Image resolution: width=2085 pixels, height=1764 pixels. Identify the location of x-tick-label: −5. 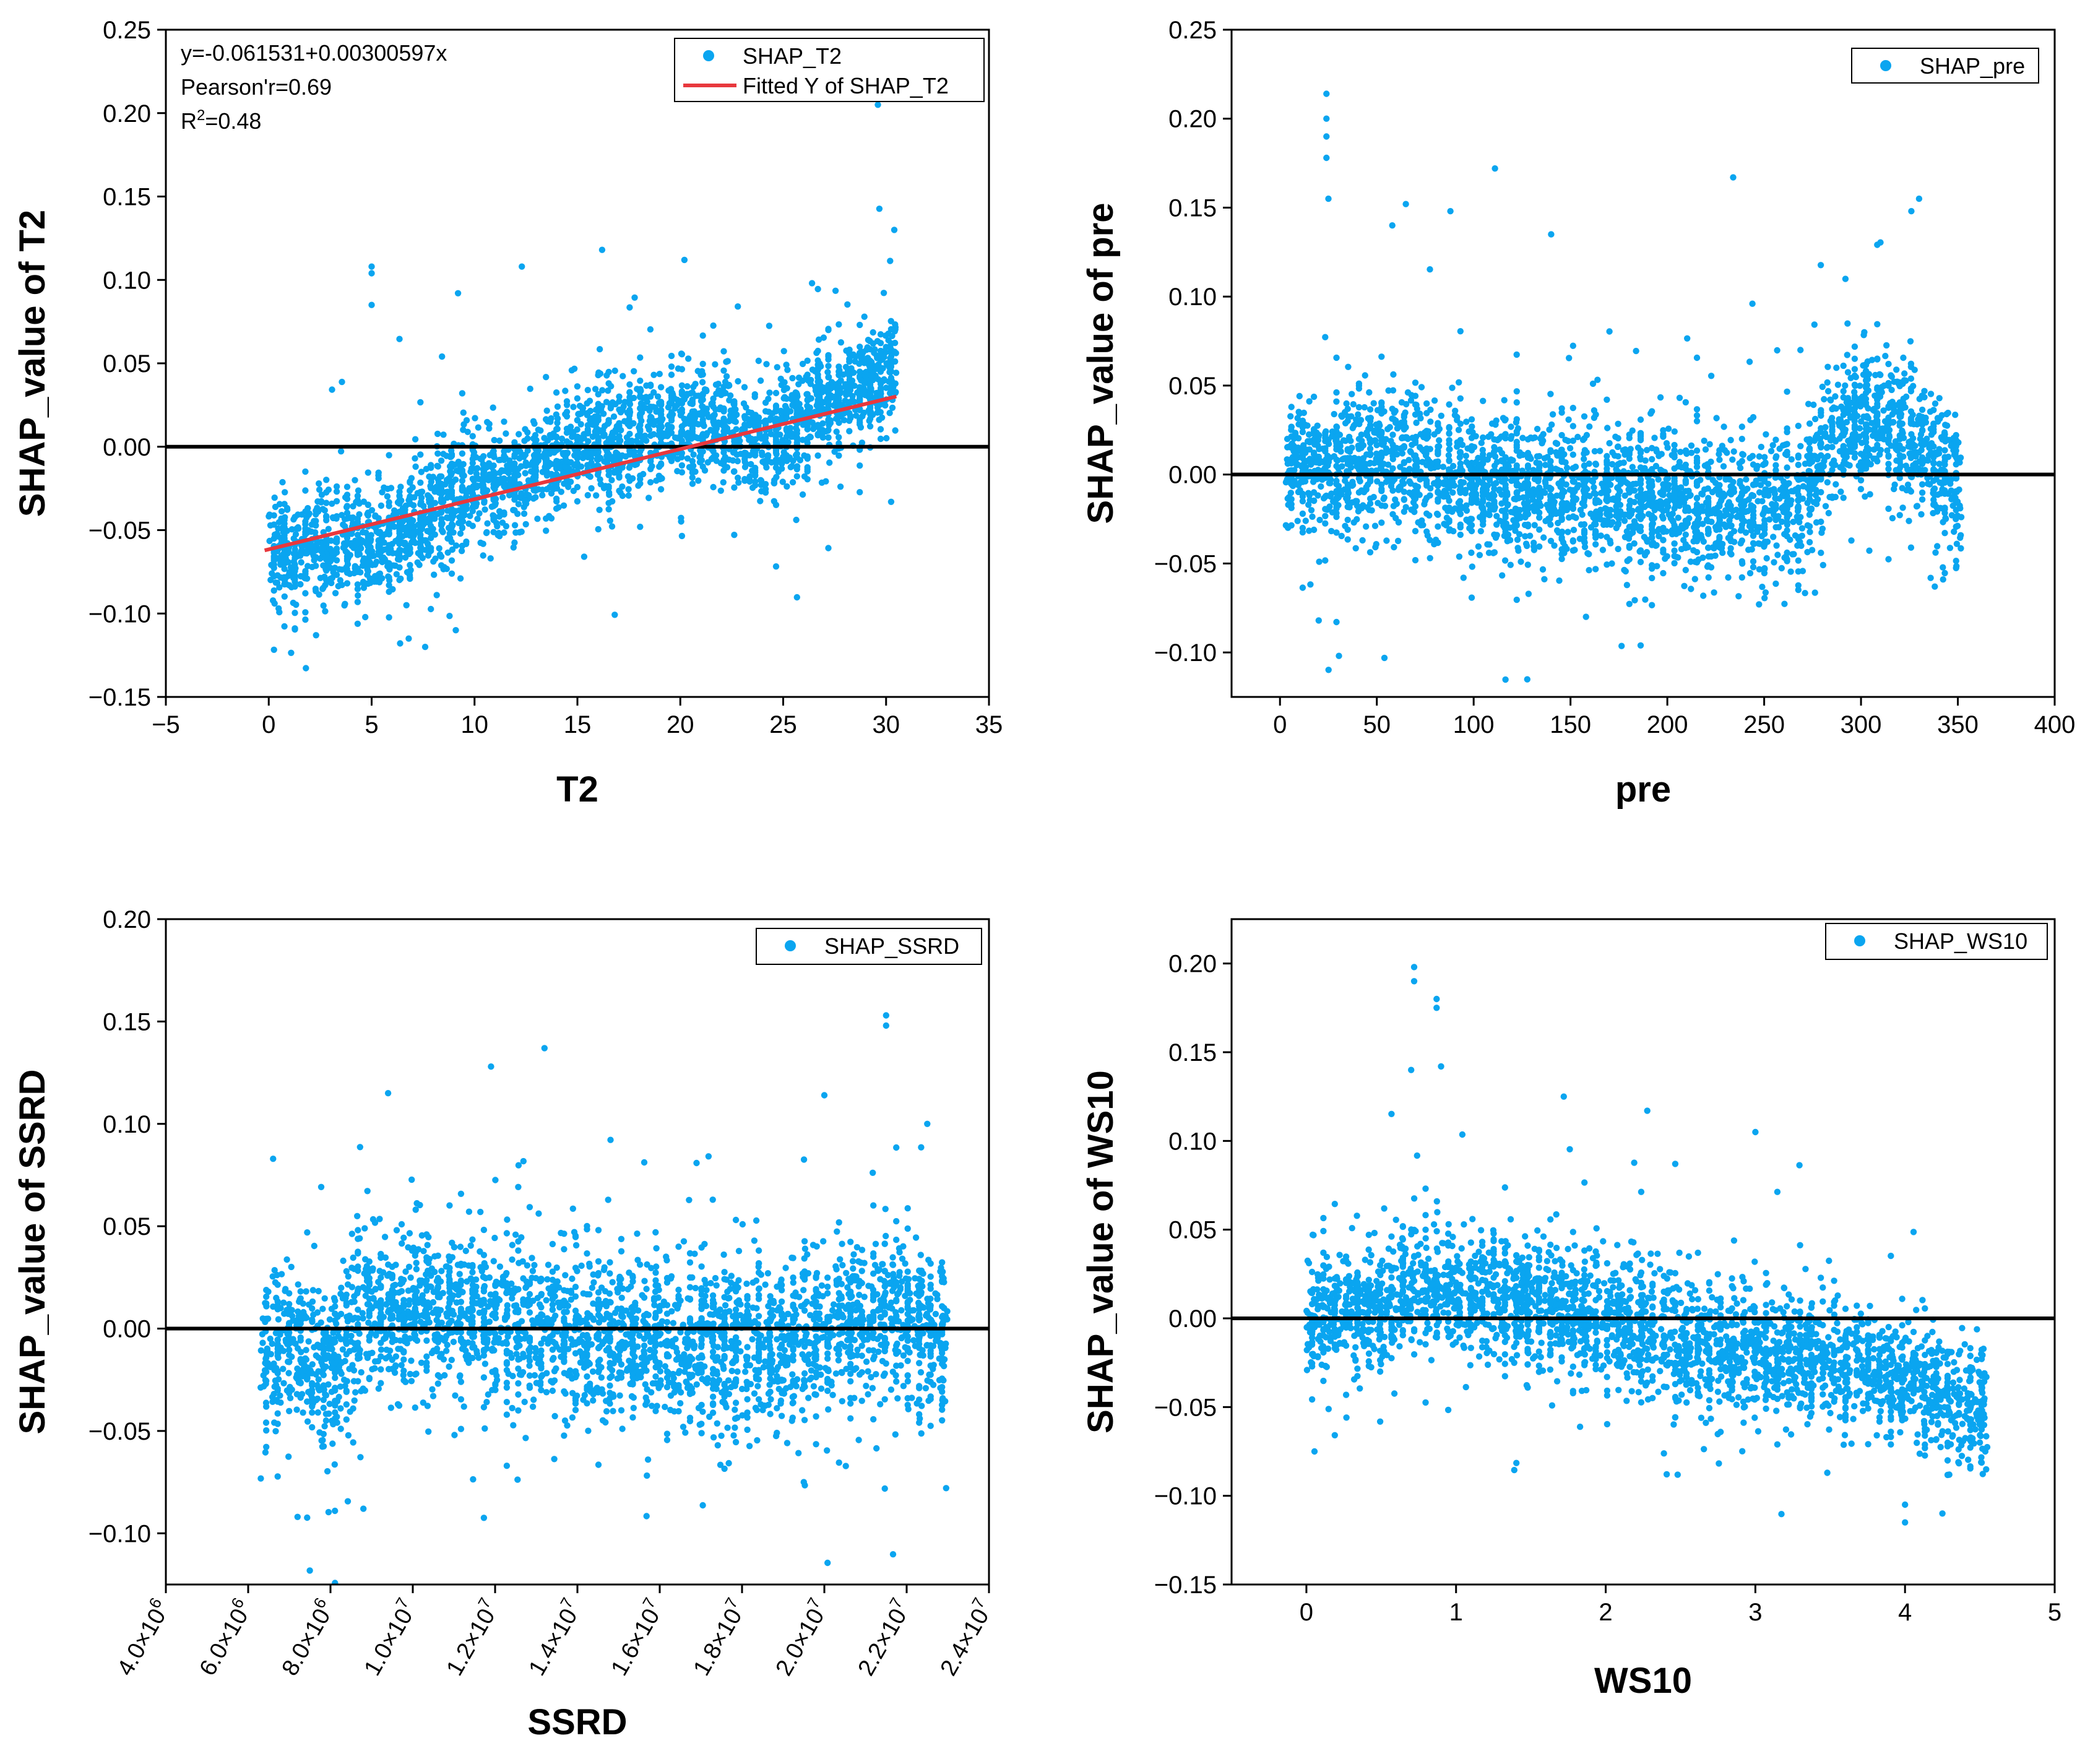
(166, 724).